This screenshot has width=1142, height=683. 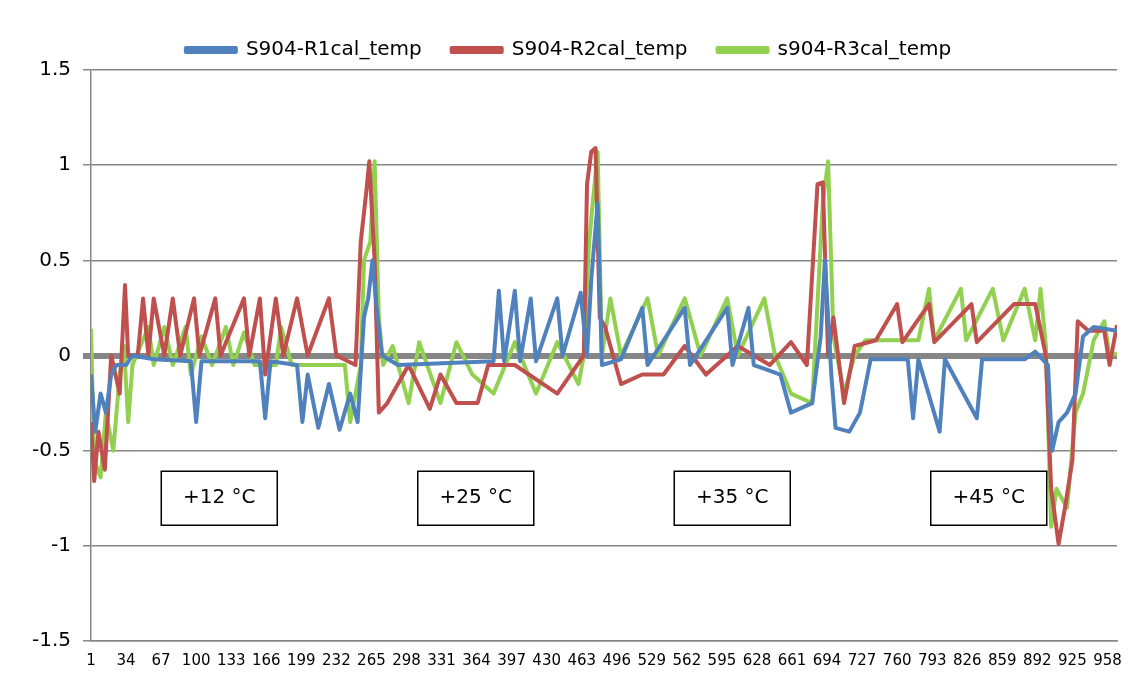 I want to click on x-tick-label: 628, so click(x=757, y=659).